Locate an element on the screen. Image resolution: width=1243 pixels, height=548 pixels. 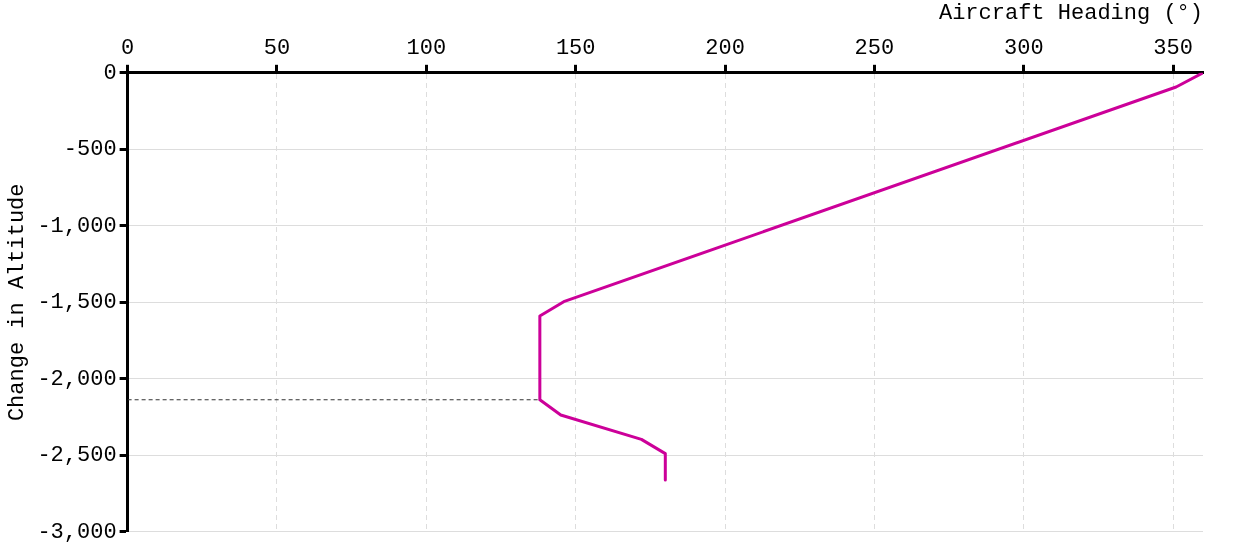
y-axis-title: Change in Altitude is located at coordinates (18, 302).